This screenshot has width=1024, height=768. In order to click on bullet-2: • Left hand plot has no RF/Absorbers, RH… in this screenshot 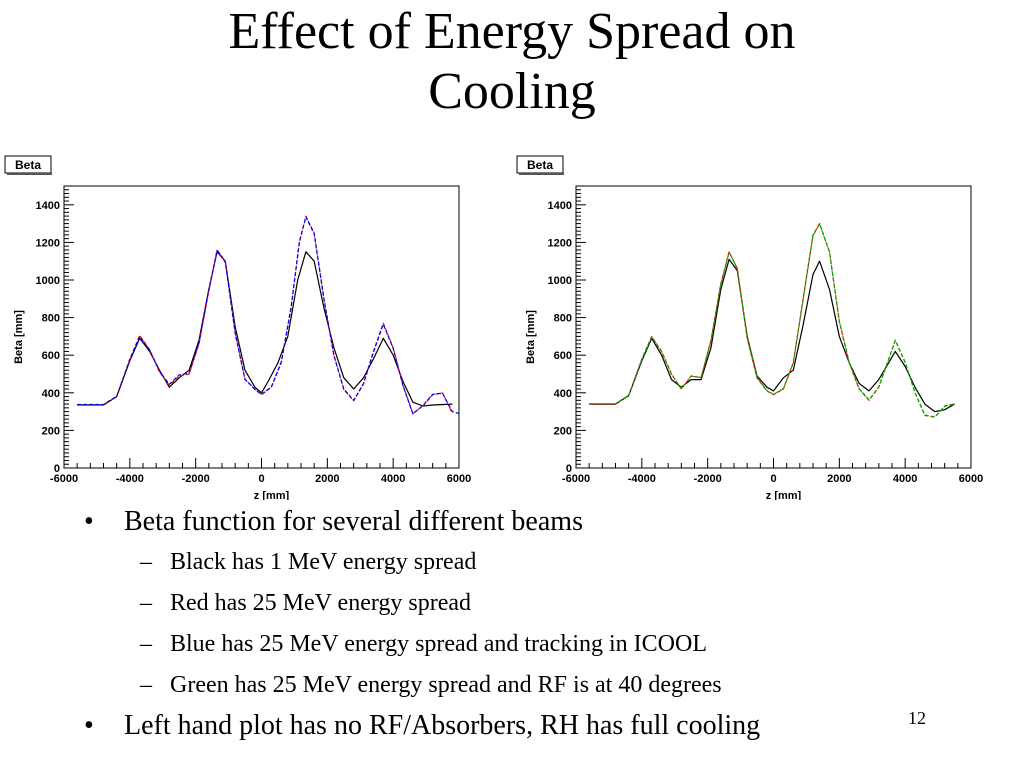, I will do `click(422, 725)`.